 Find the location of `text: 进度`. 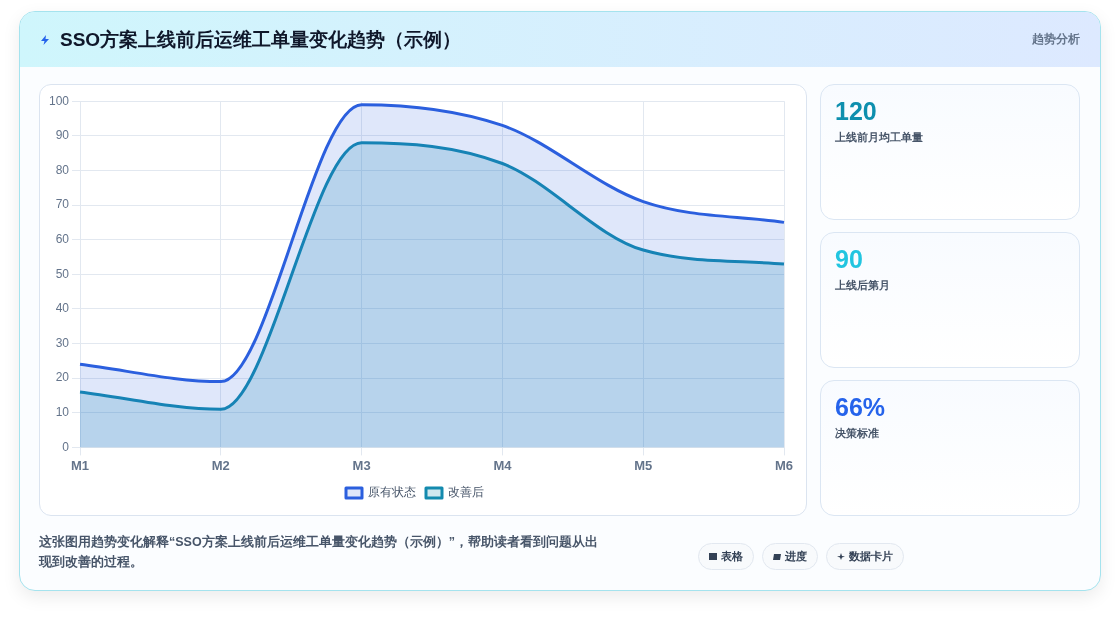

text: 进度 is located at coordinates (796, 556).